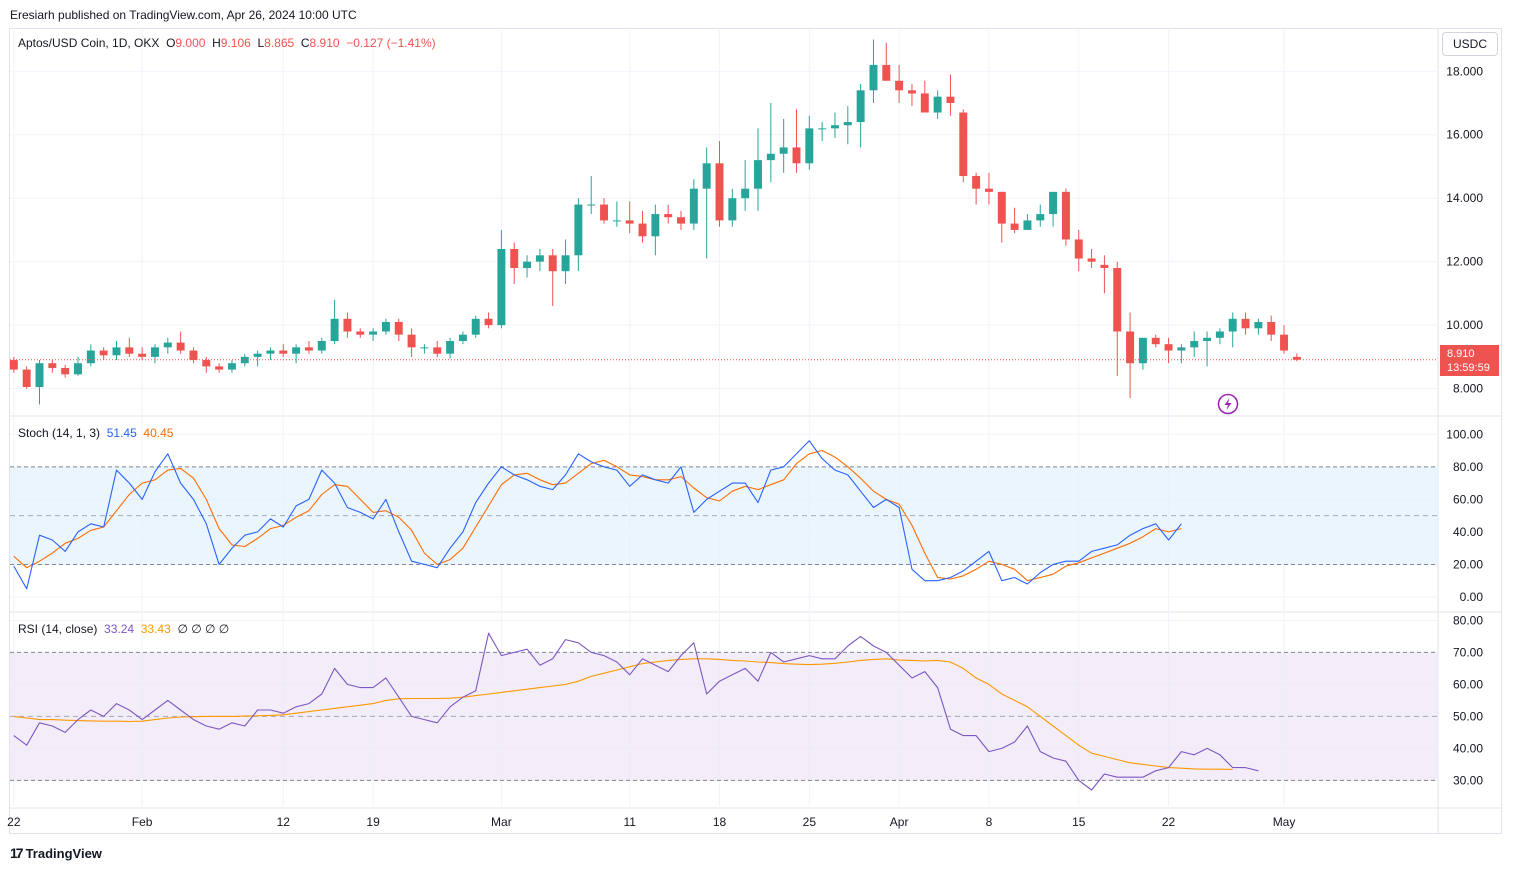  Describe the element at coordinates (1464, 71) in the screenshot. I see `price-tick-label: 18.000` at that location.